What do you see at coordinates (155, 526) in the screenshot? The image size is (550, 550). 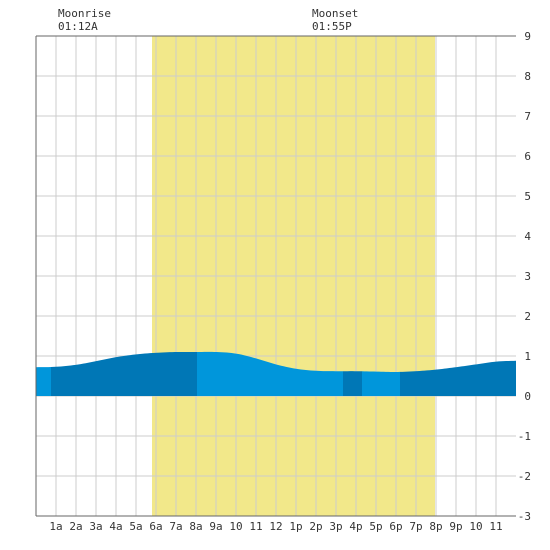 I see `x-tick-label: 6a` at bounding box center [155, 526].